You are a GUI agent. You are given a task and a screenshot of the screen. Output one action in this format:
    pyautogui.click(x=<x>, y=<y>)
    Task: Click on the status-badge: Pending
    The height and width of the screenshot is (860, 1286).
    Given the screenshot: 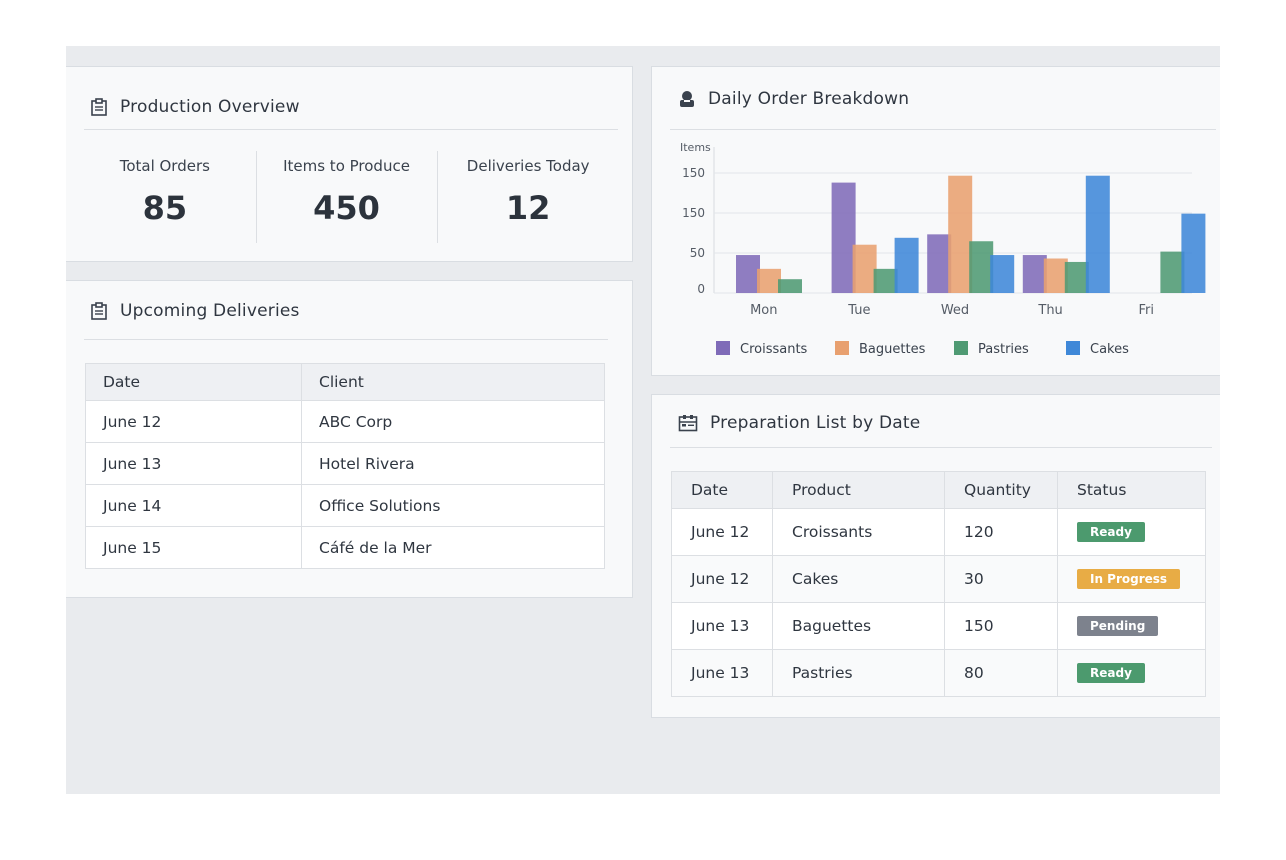 What is the action you would take?
    pyautogui.click(x=1118, y=626)
    